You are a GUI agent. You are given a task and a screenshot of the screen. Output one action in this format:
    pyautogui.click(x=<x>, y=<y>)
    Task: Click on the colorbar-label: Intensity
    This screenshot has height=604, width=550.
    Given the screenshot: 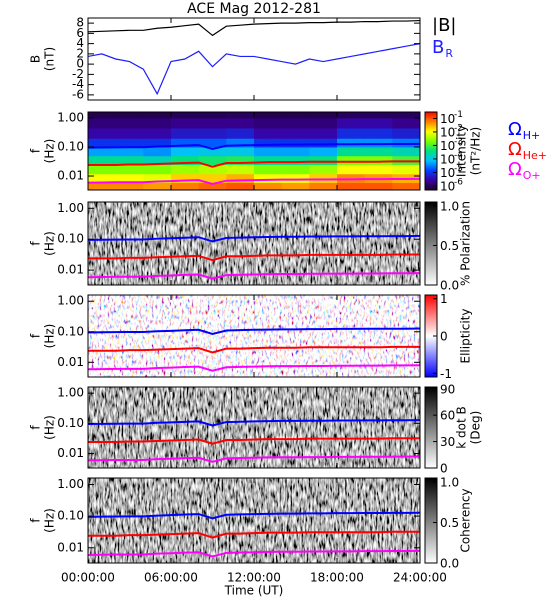 What is the action you would take?
    pyautogui.click(x=462, y=151)
    